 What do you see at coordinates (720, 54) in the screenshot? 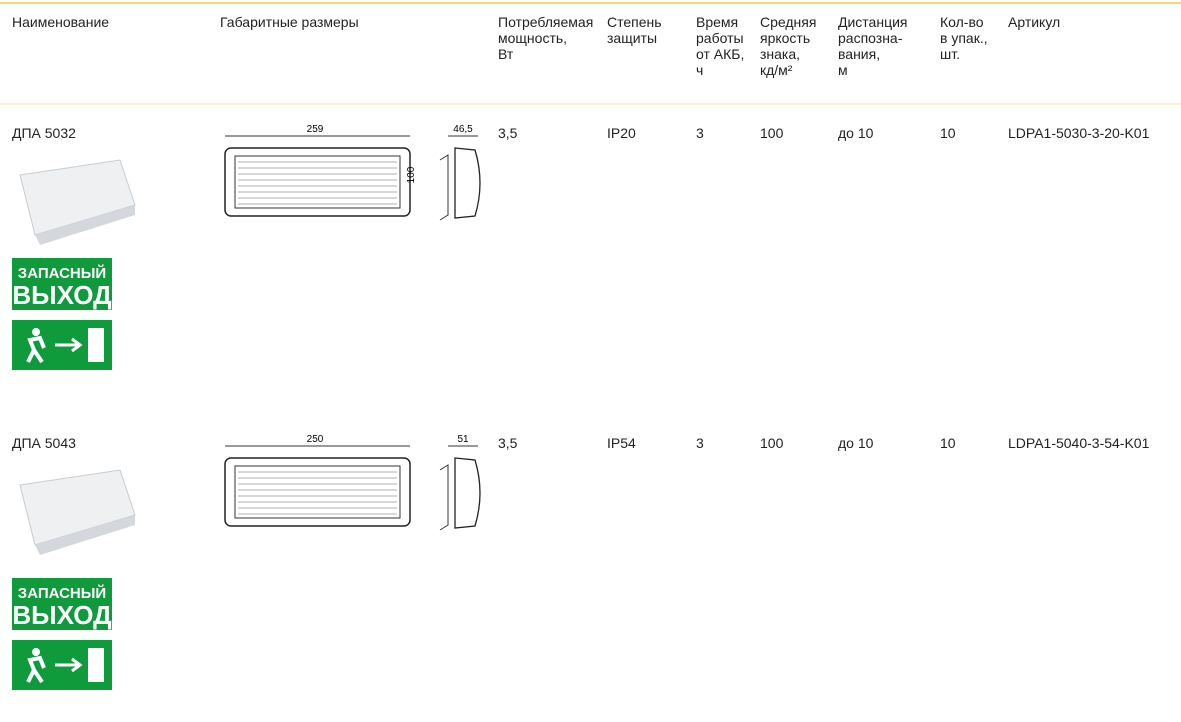
I see `header-text: от АКБ,` at bounding box center [720, 54].